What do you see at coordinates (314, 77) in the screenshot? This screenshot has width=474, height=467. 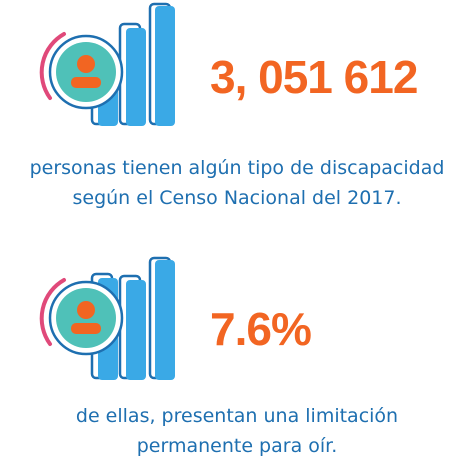 I see `stat-value-1: 3, 051 612` at bounding box center [314, 77].